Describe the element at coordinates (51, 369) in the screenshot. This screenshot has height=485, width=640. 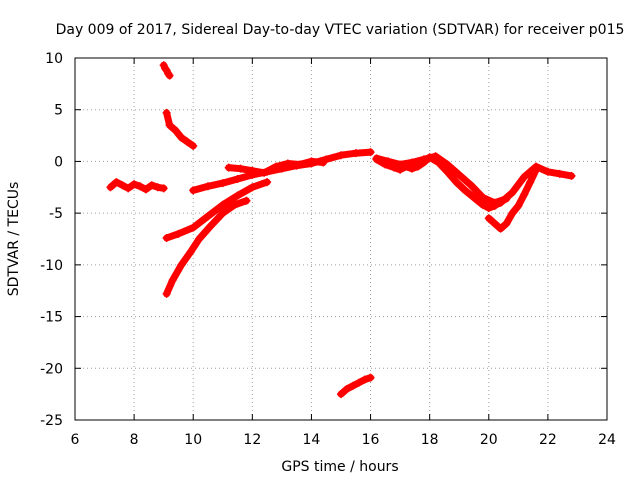
I see `y-tick-label: -20` at that location.